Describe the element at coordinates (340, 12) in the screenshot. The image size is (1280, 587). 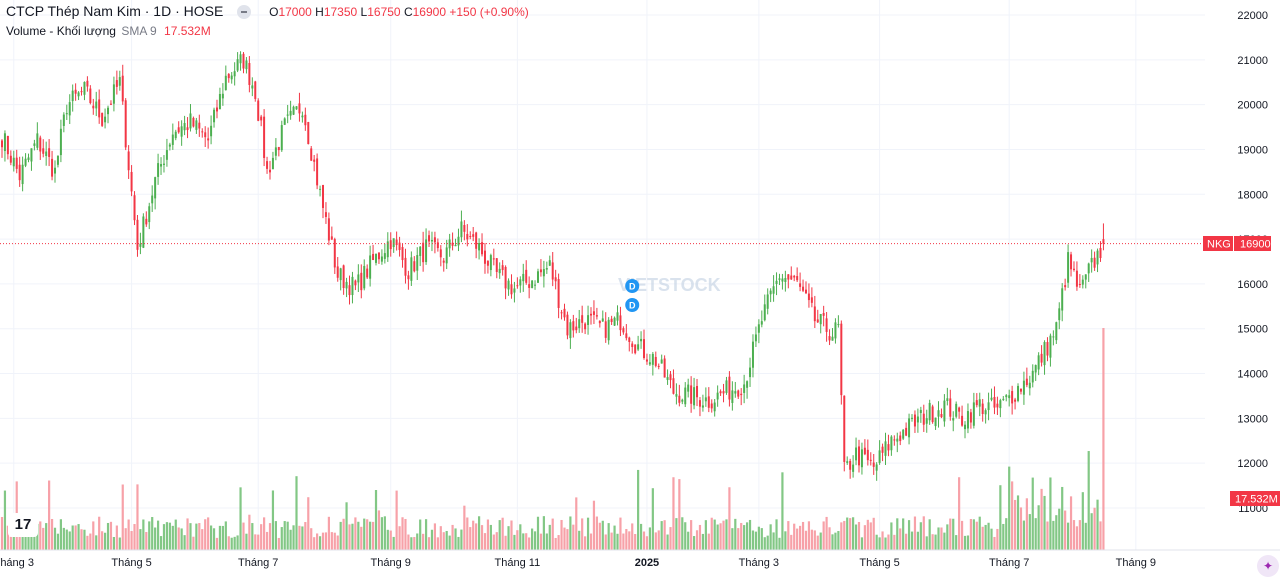
I see `high-value: 17350` at that location.